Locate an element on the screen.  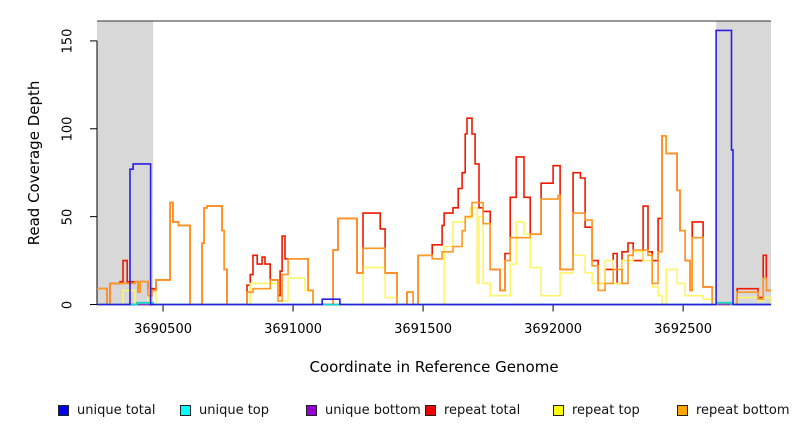
x-tick-label: 3690500 is located at coordinates (163, 329).